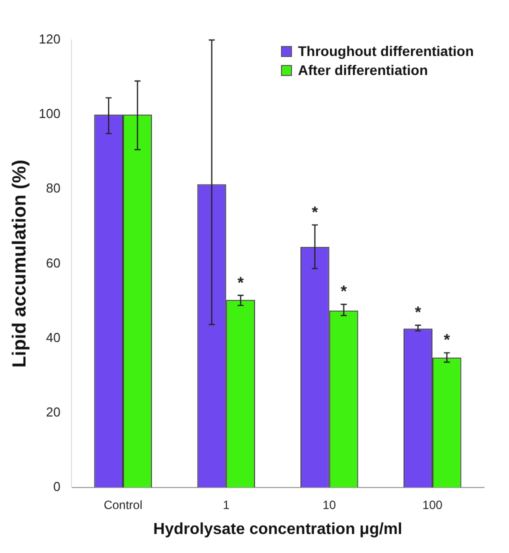  Describe the element at coordinates (123, 505) in the screenshot. I see `x-tick-label: Control` at that location.